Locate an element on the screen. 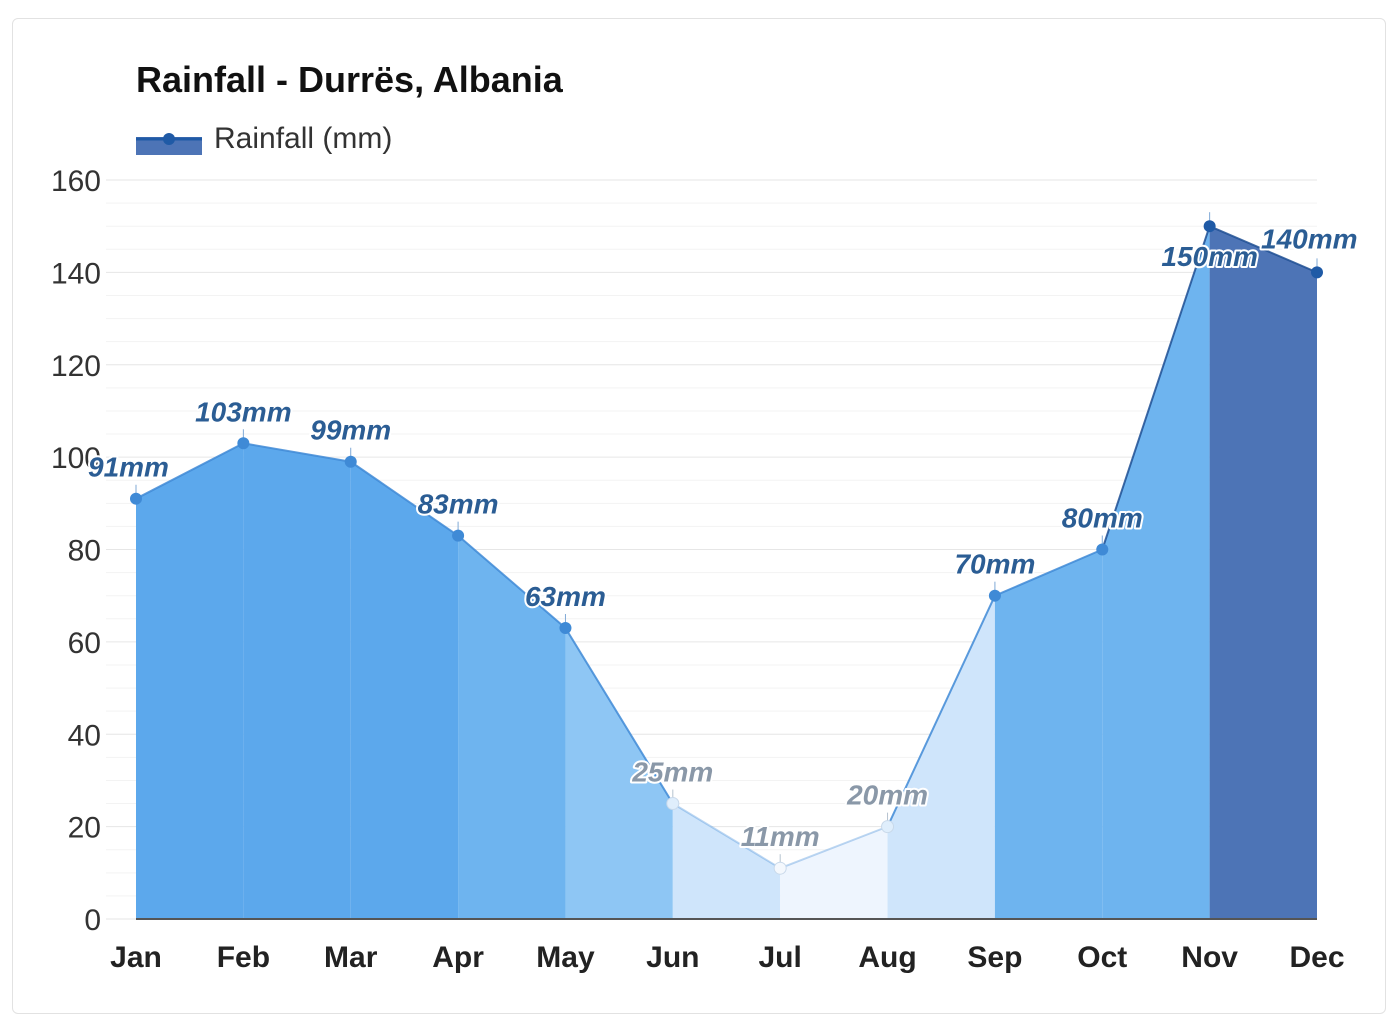  data-label-oct: 80mm is located at coordinates (1102, 518).